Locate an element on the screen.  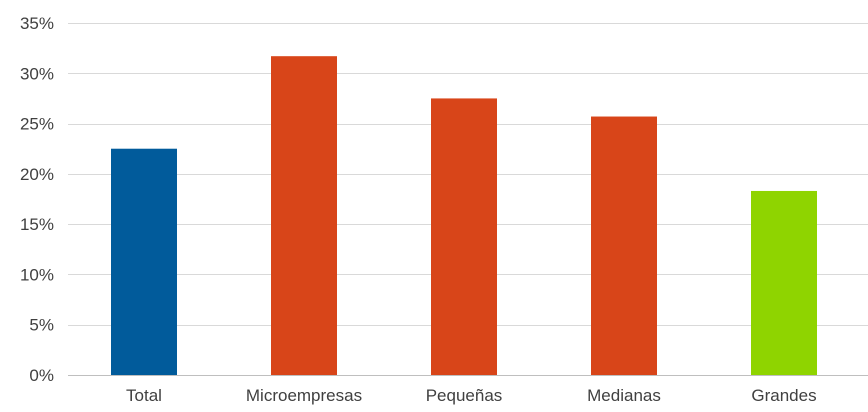
y-tick-label: 0% is located at coordinates (41, 375).